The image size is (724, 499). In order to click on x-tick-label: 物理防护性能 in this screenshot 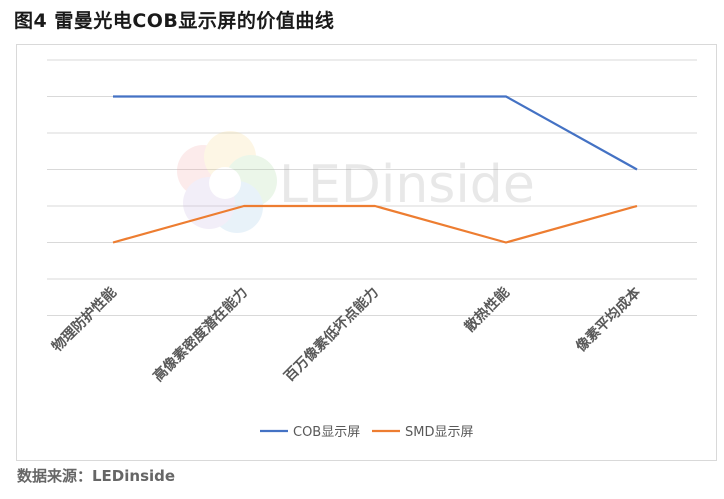, I will do `click(83, 319)`.